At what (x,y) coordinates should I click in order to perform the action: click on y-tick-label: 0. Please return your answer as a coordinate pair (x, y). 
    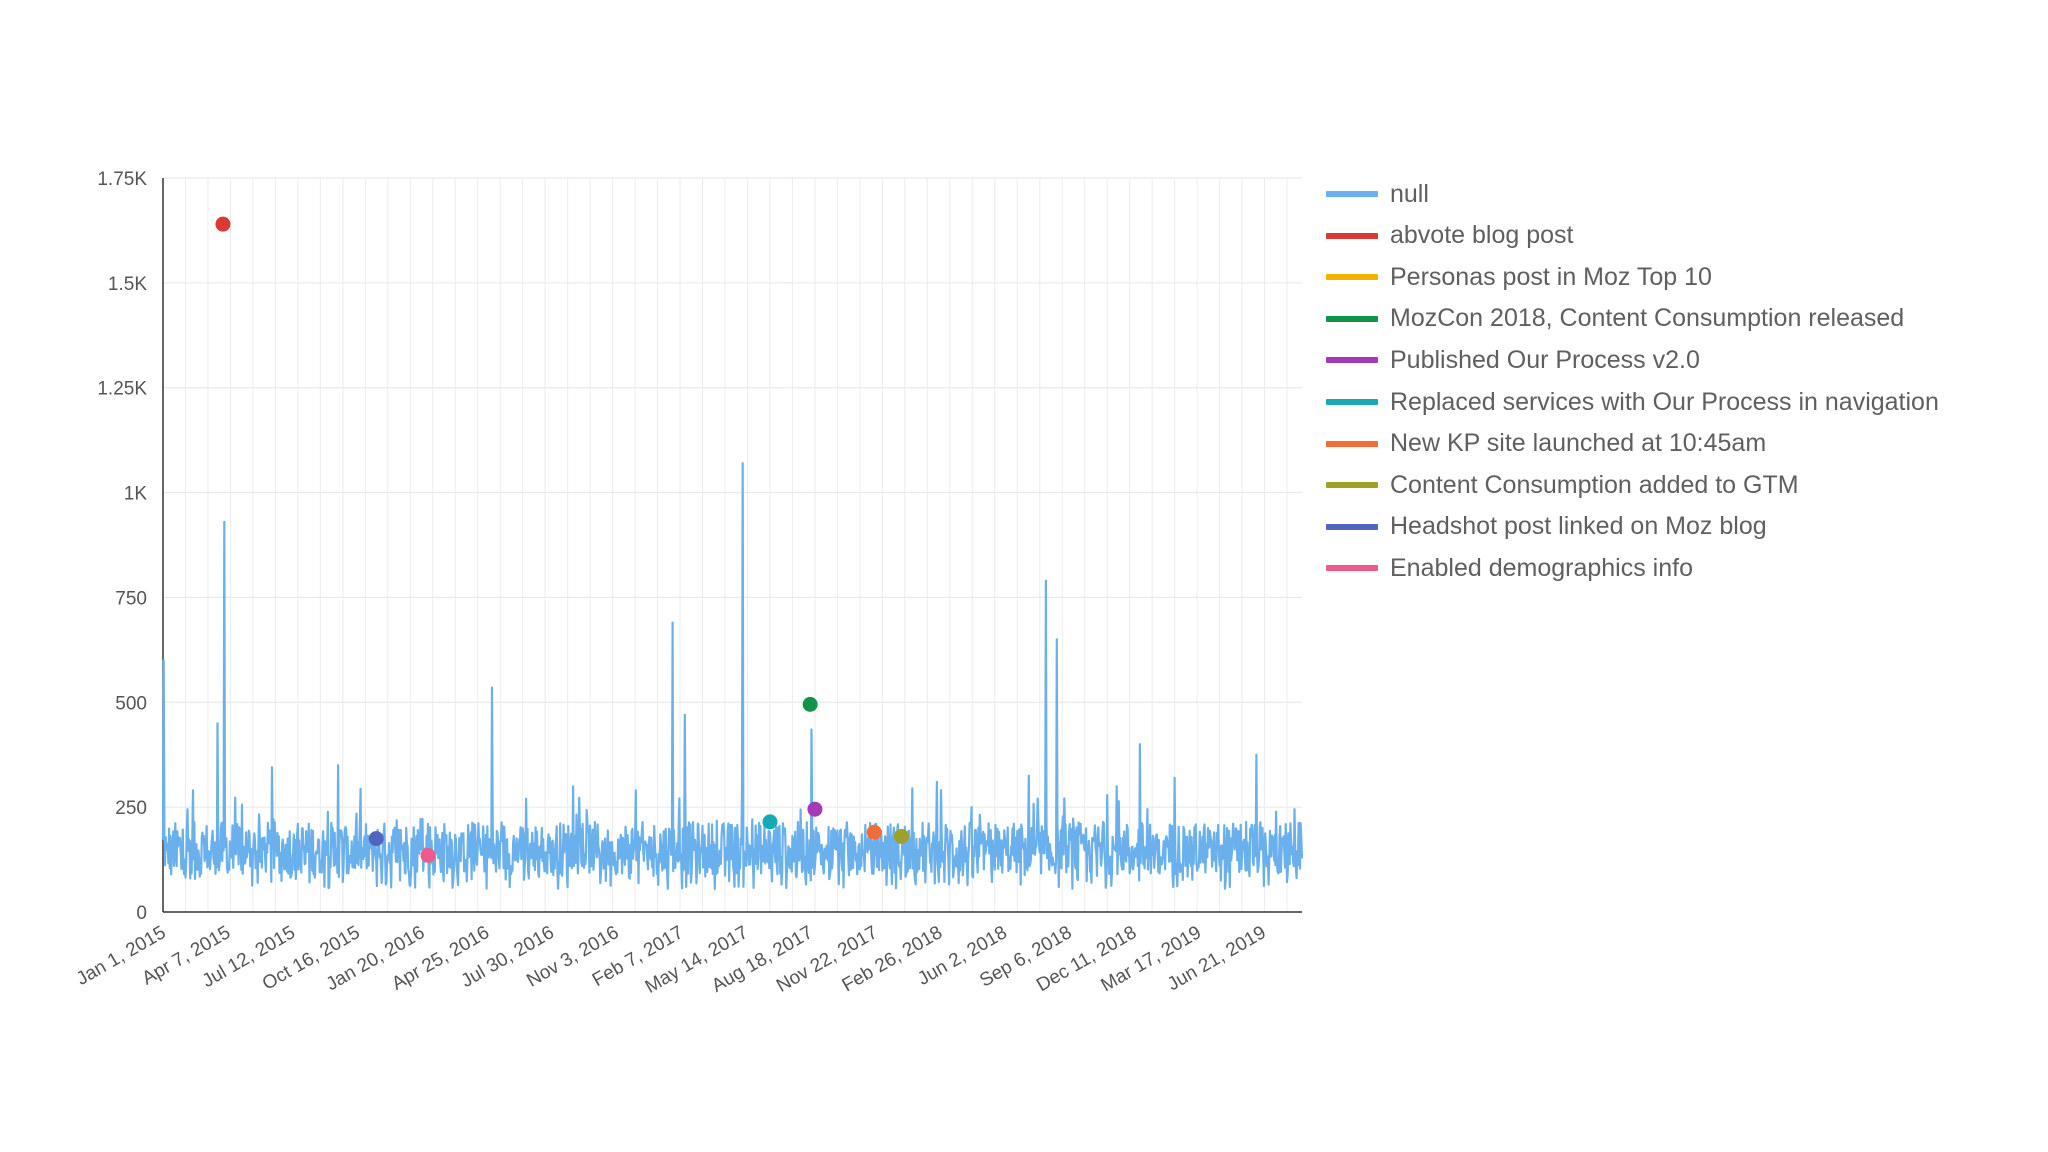
    Looking at the image, I should click on (141, 913).